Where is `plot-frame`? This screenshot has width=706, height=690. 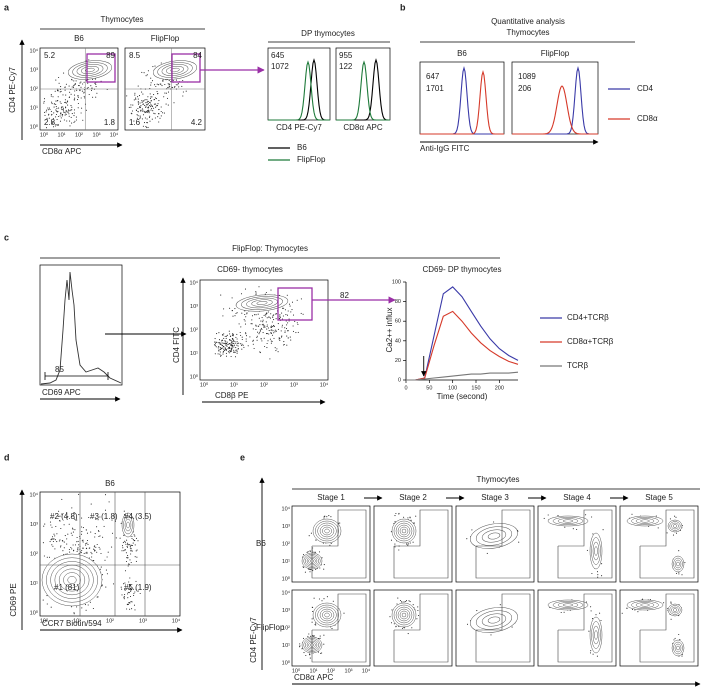
plot-frame is located at coordinates (264, 330).